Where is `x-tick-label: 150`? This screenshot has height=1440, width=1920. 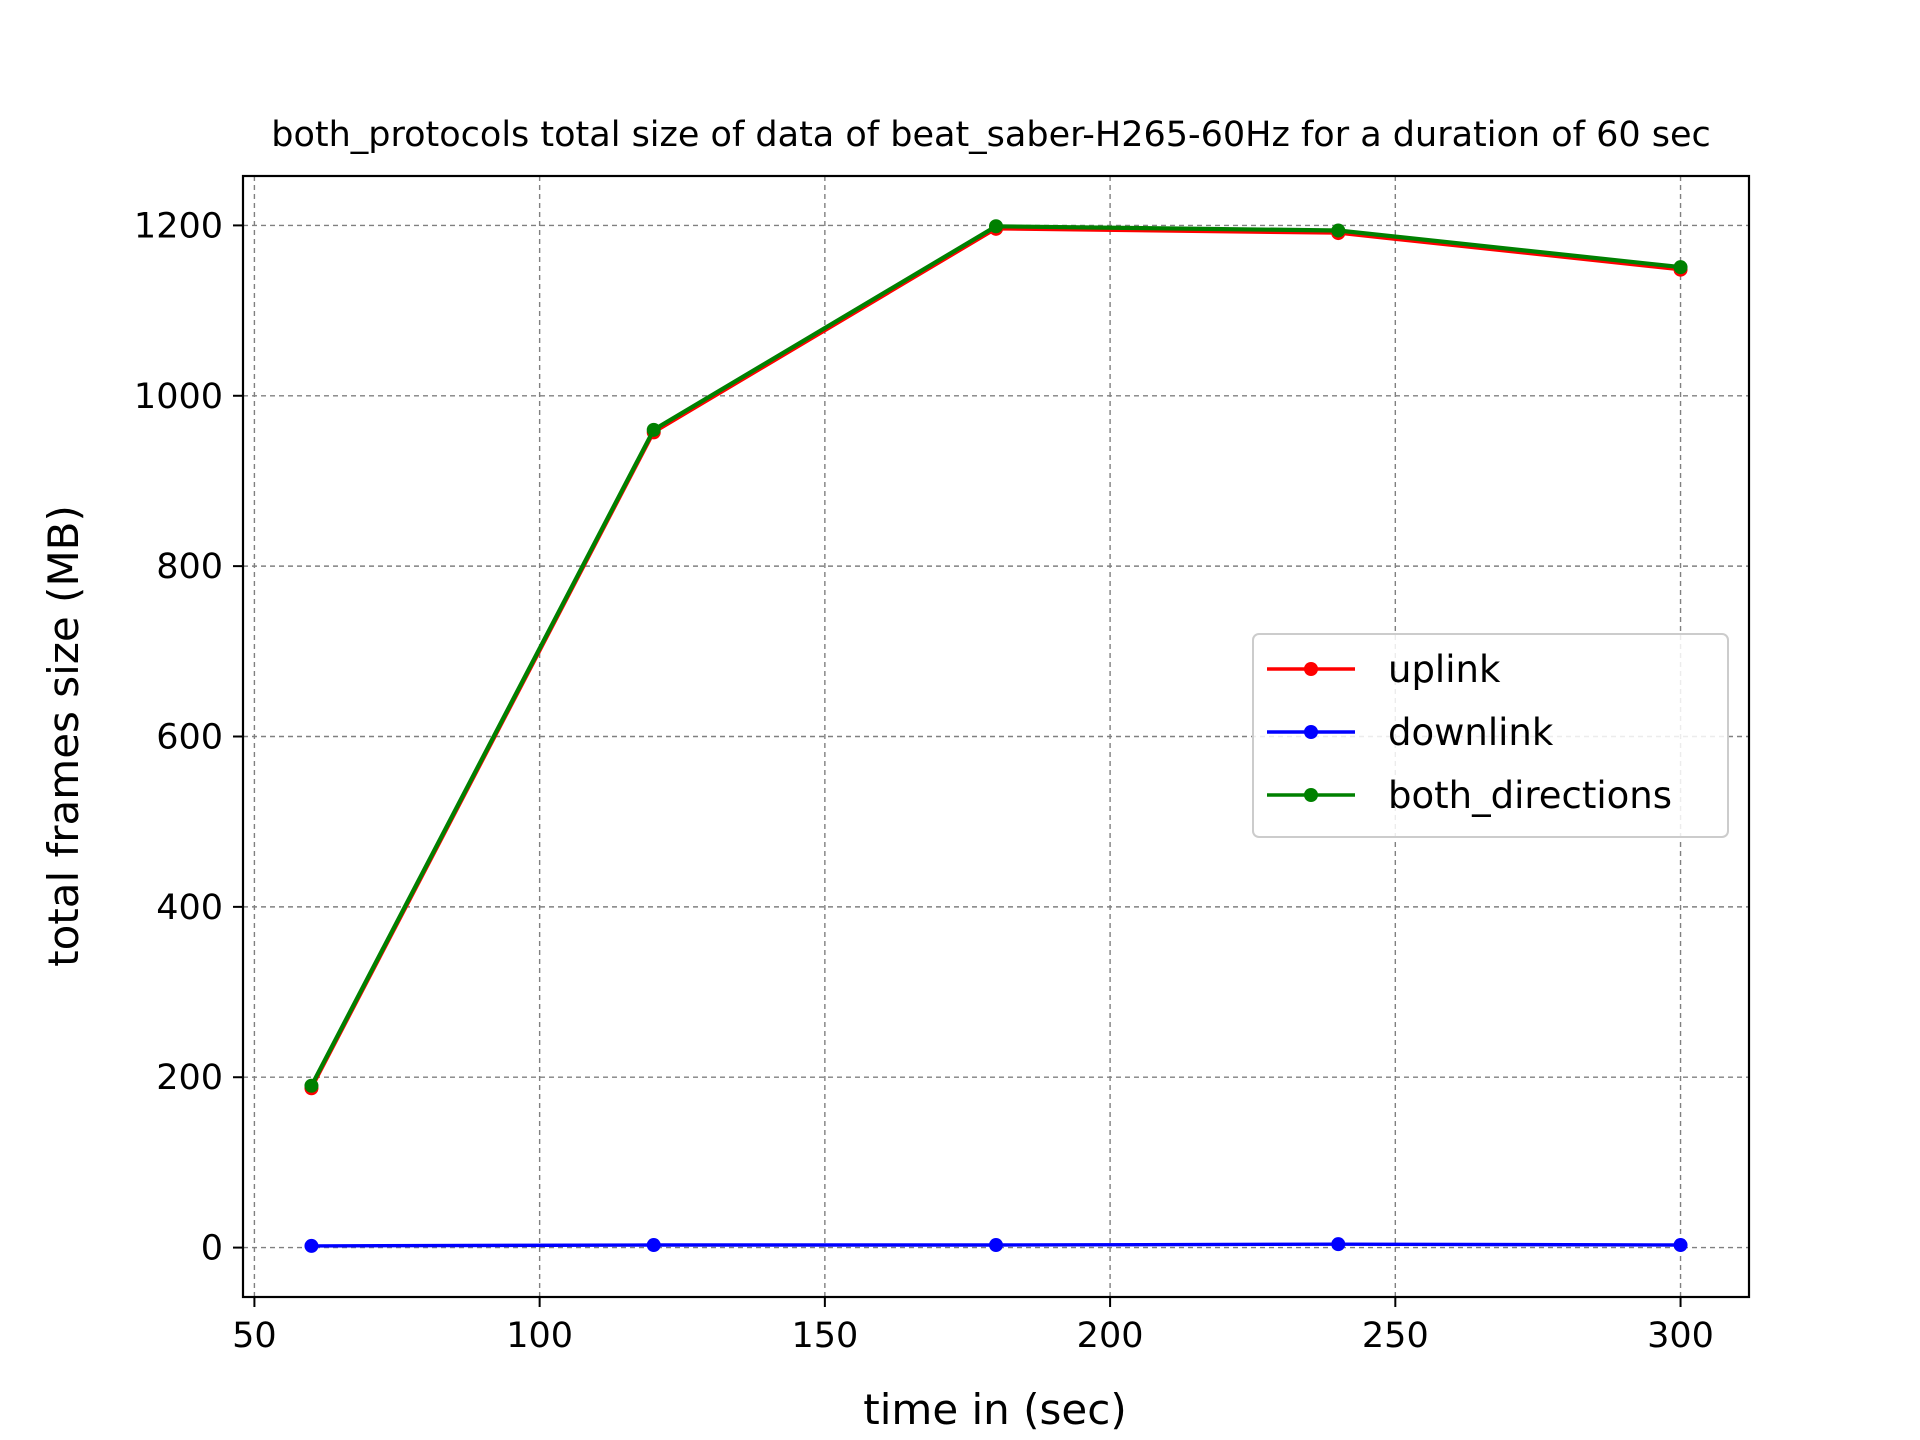
x-tick-label: 150 is located at coordinates (824, 1336).